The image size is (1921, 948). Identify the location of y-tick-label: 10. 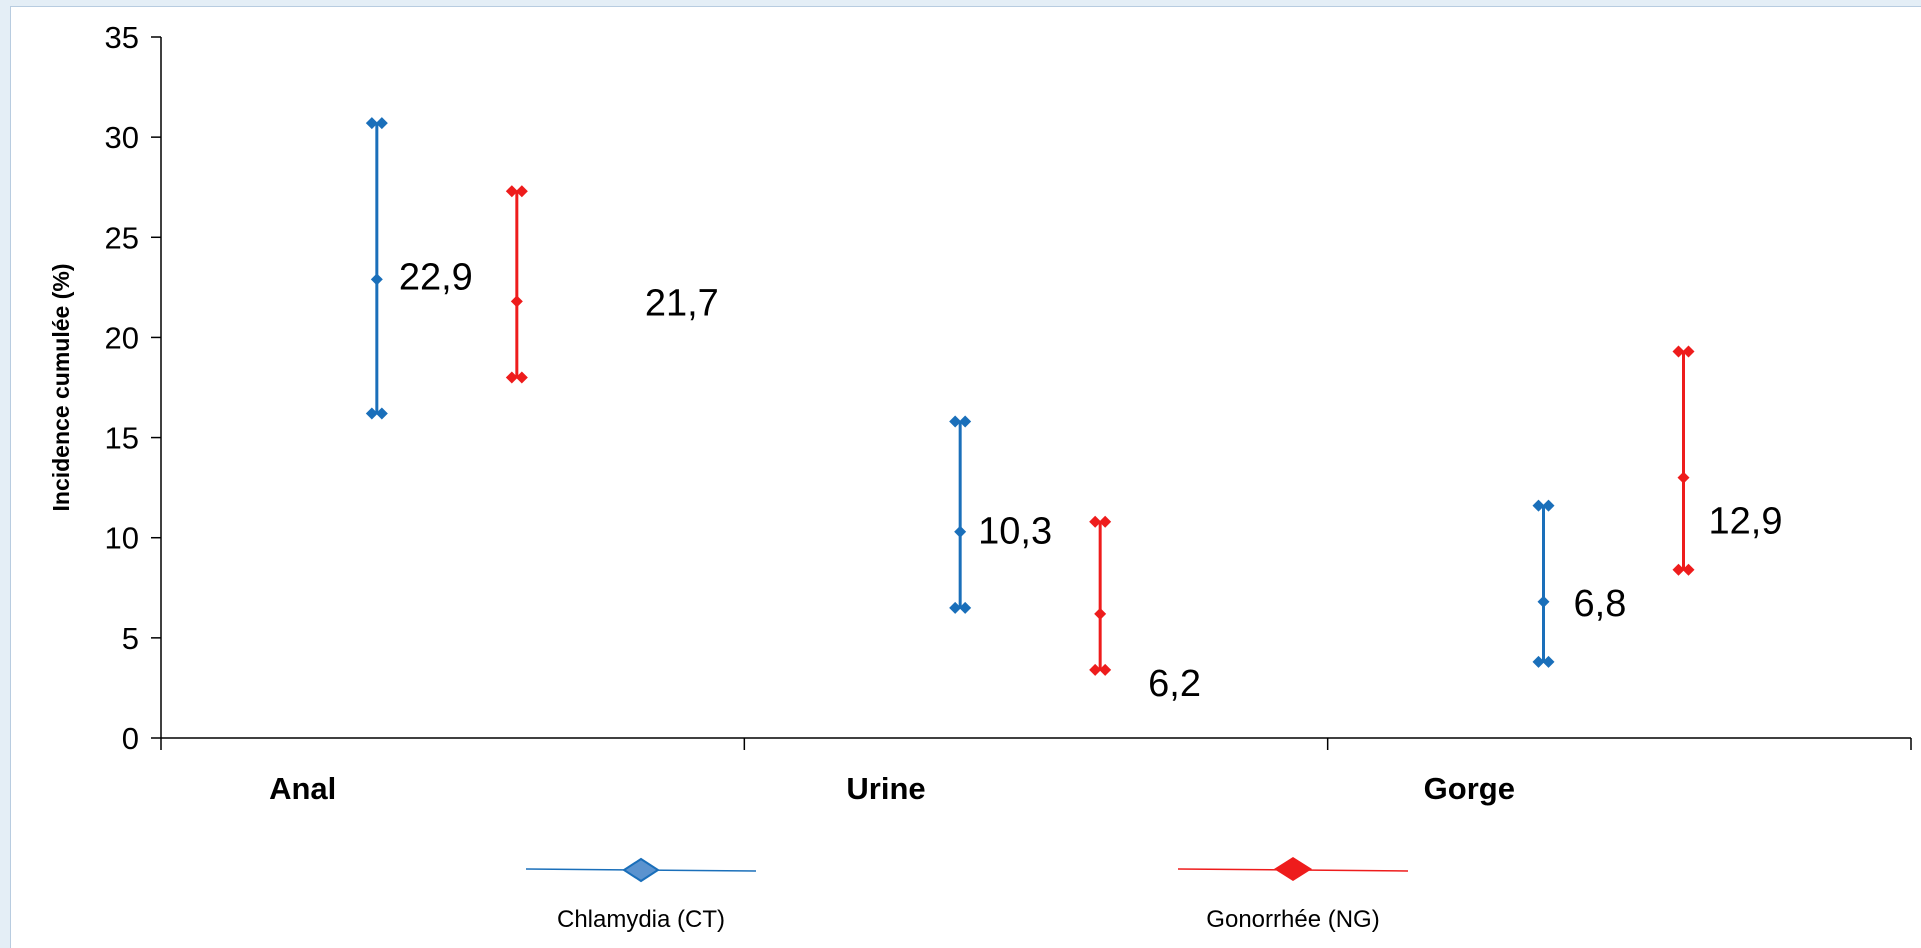
(122, 538).